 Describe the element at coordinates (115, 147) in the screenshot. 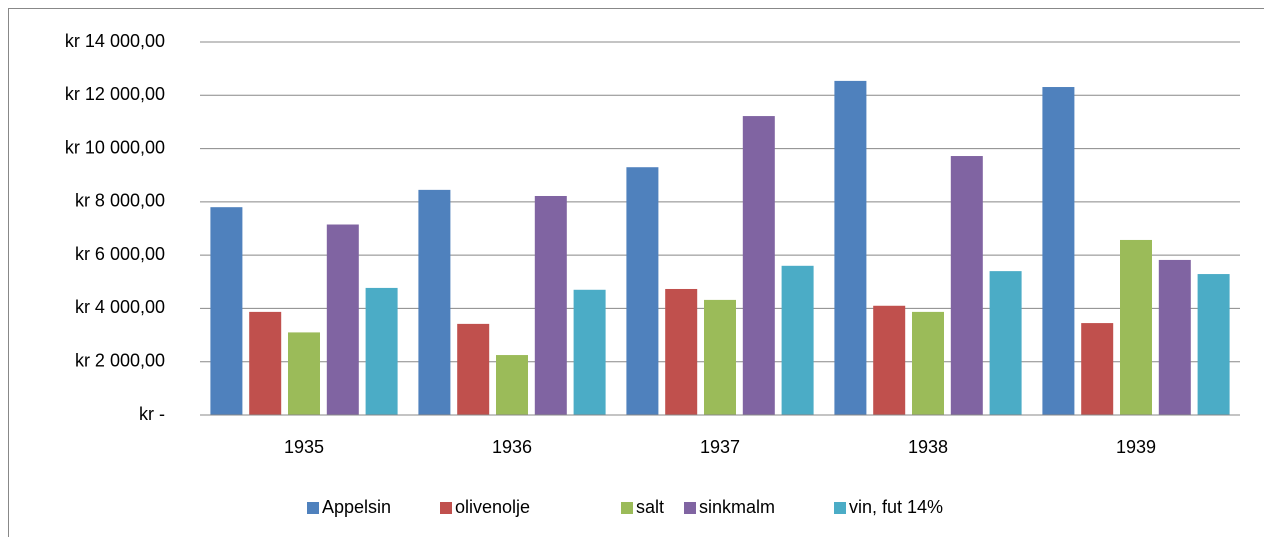

I see `y-tick-label: kr 10 000,00` at that location.